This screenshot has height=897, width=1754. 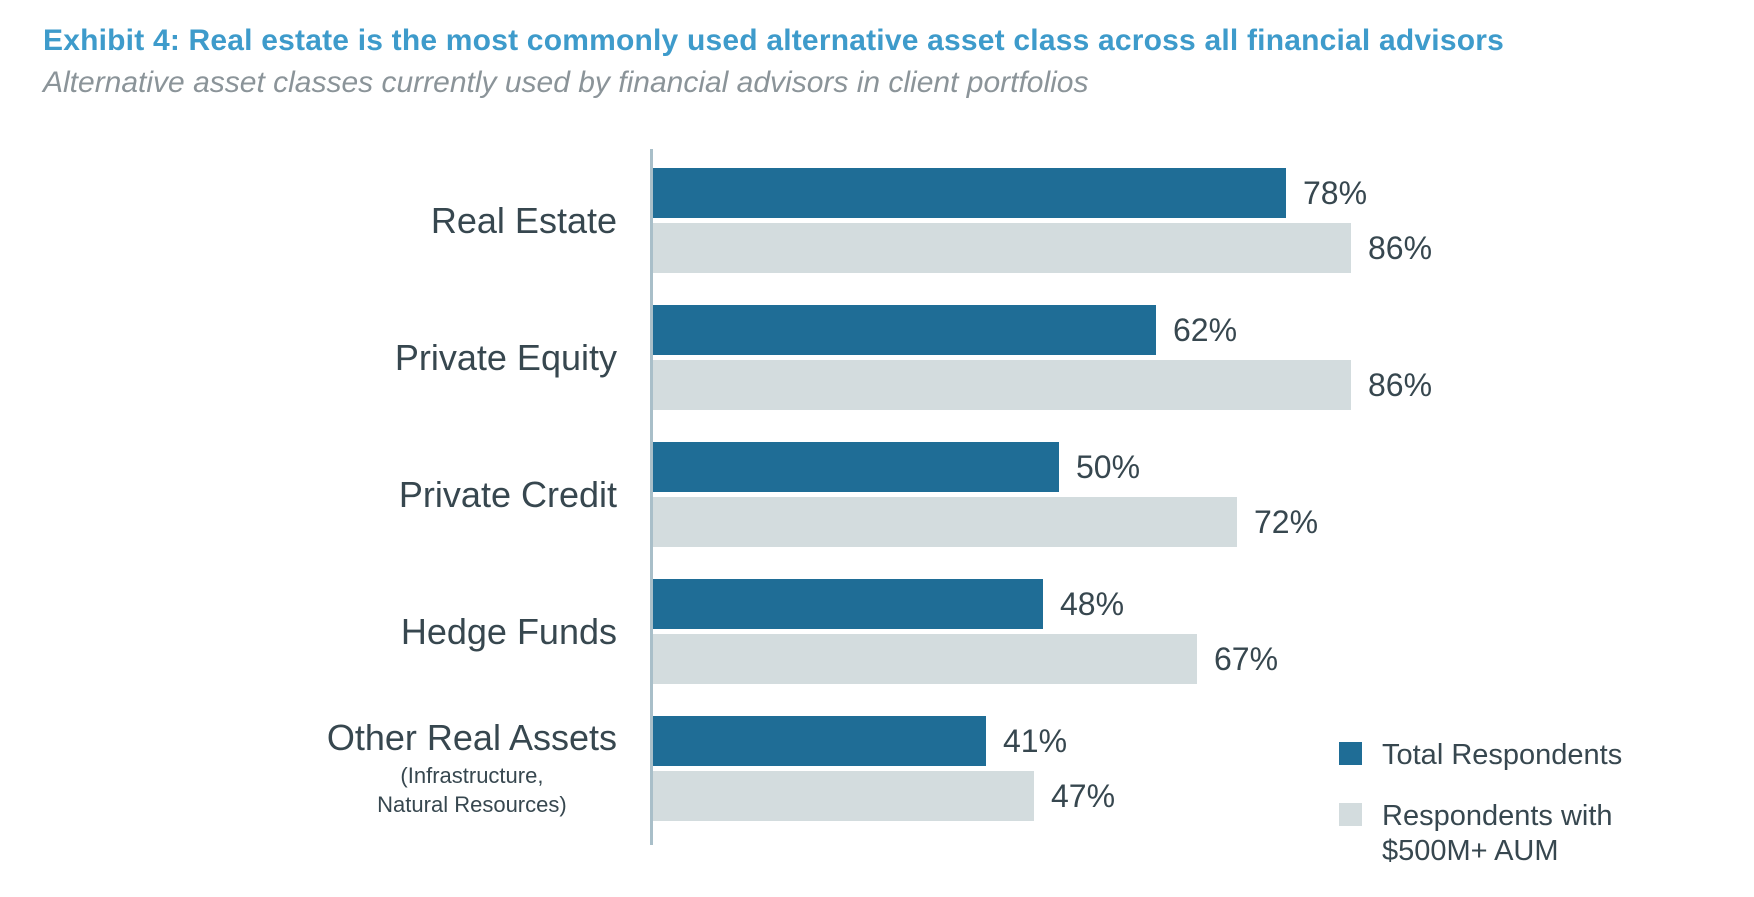 I want to click on legend-item-total-respondents: Total Respondents, so click(x=1480, y=755).